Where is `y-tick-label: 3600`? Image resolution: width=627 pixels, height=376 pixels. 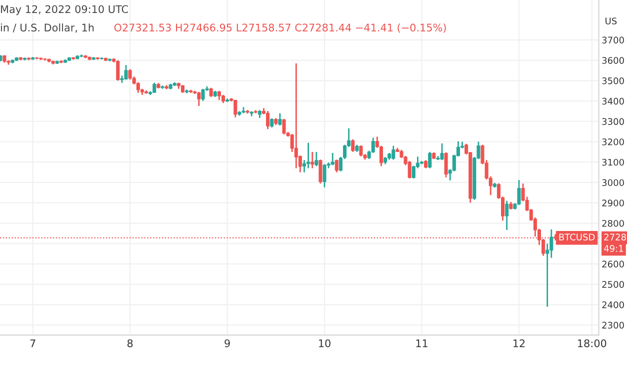 y-tick-label: 3600 is located at coordinates (613, 60).